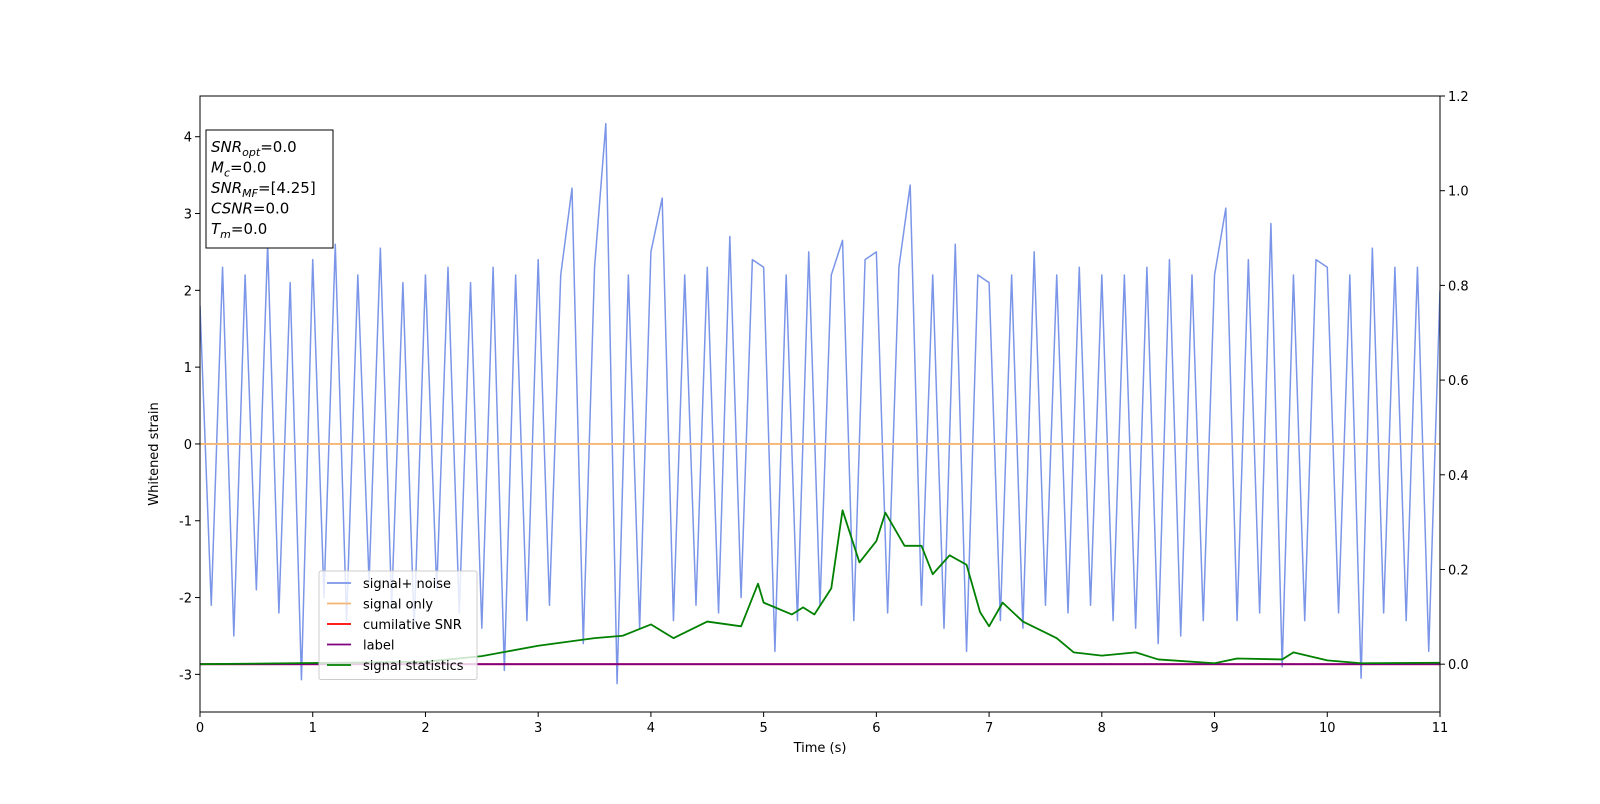 This screenshot has width=1600, height=804. I want to click on legend-label: signal only, so click(398, 605).